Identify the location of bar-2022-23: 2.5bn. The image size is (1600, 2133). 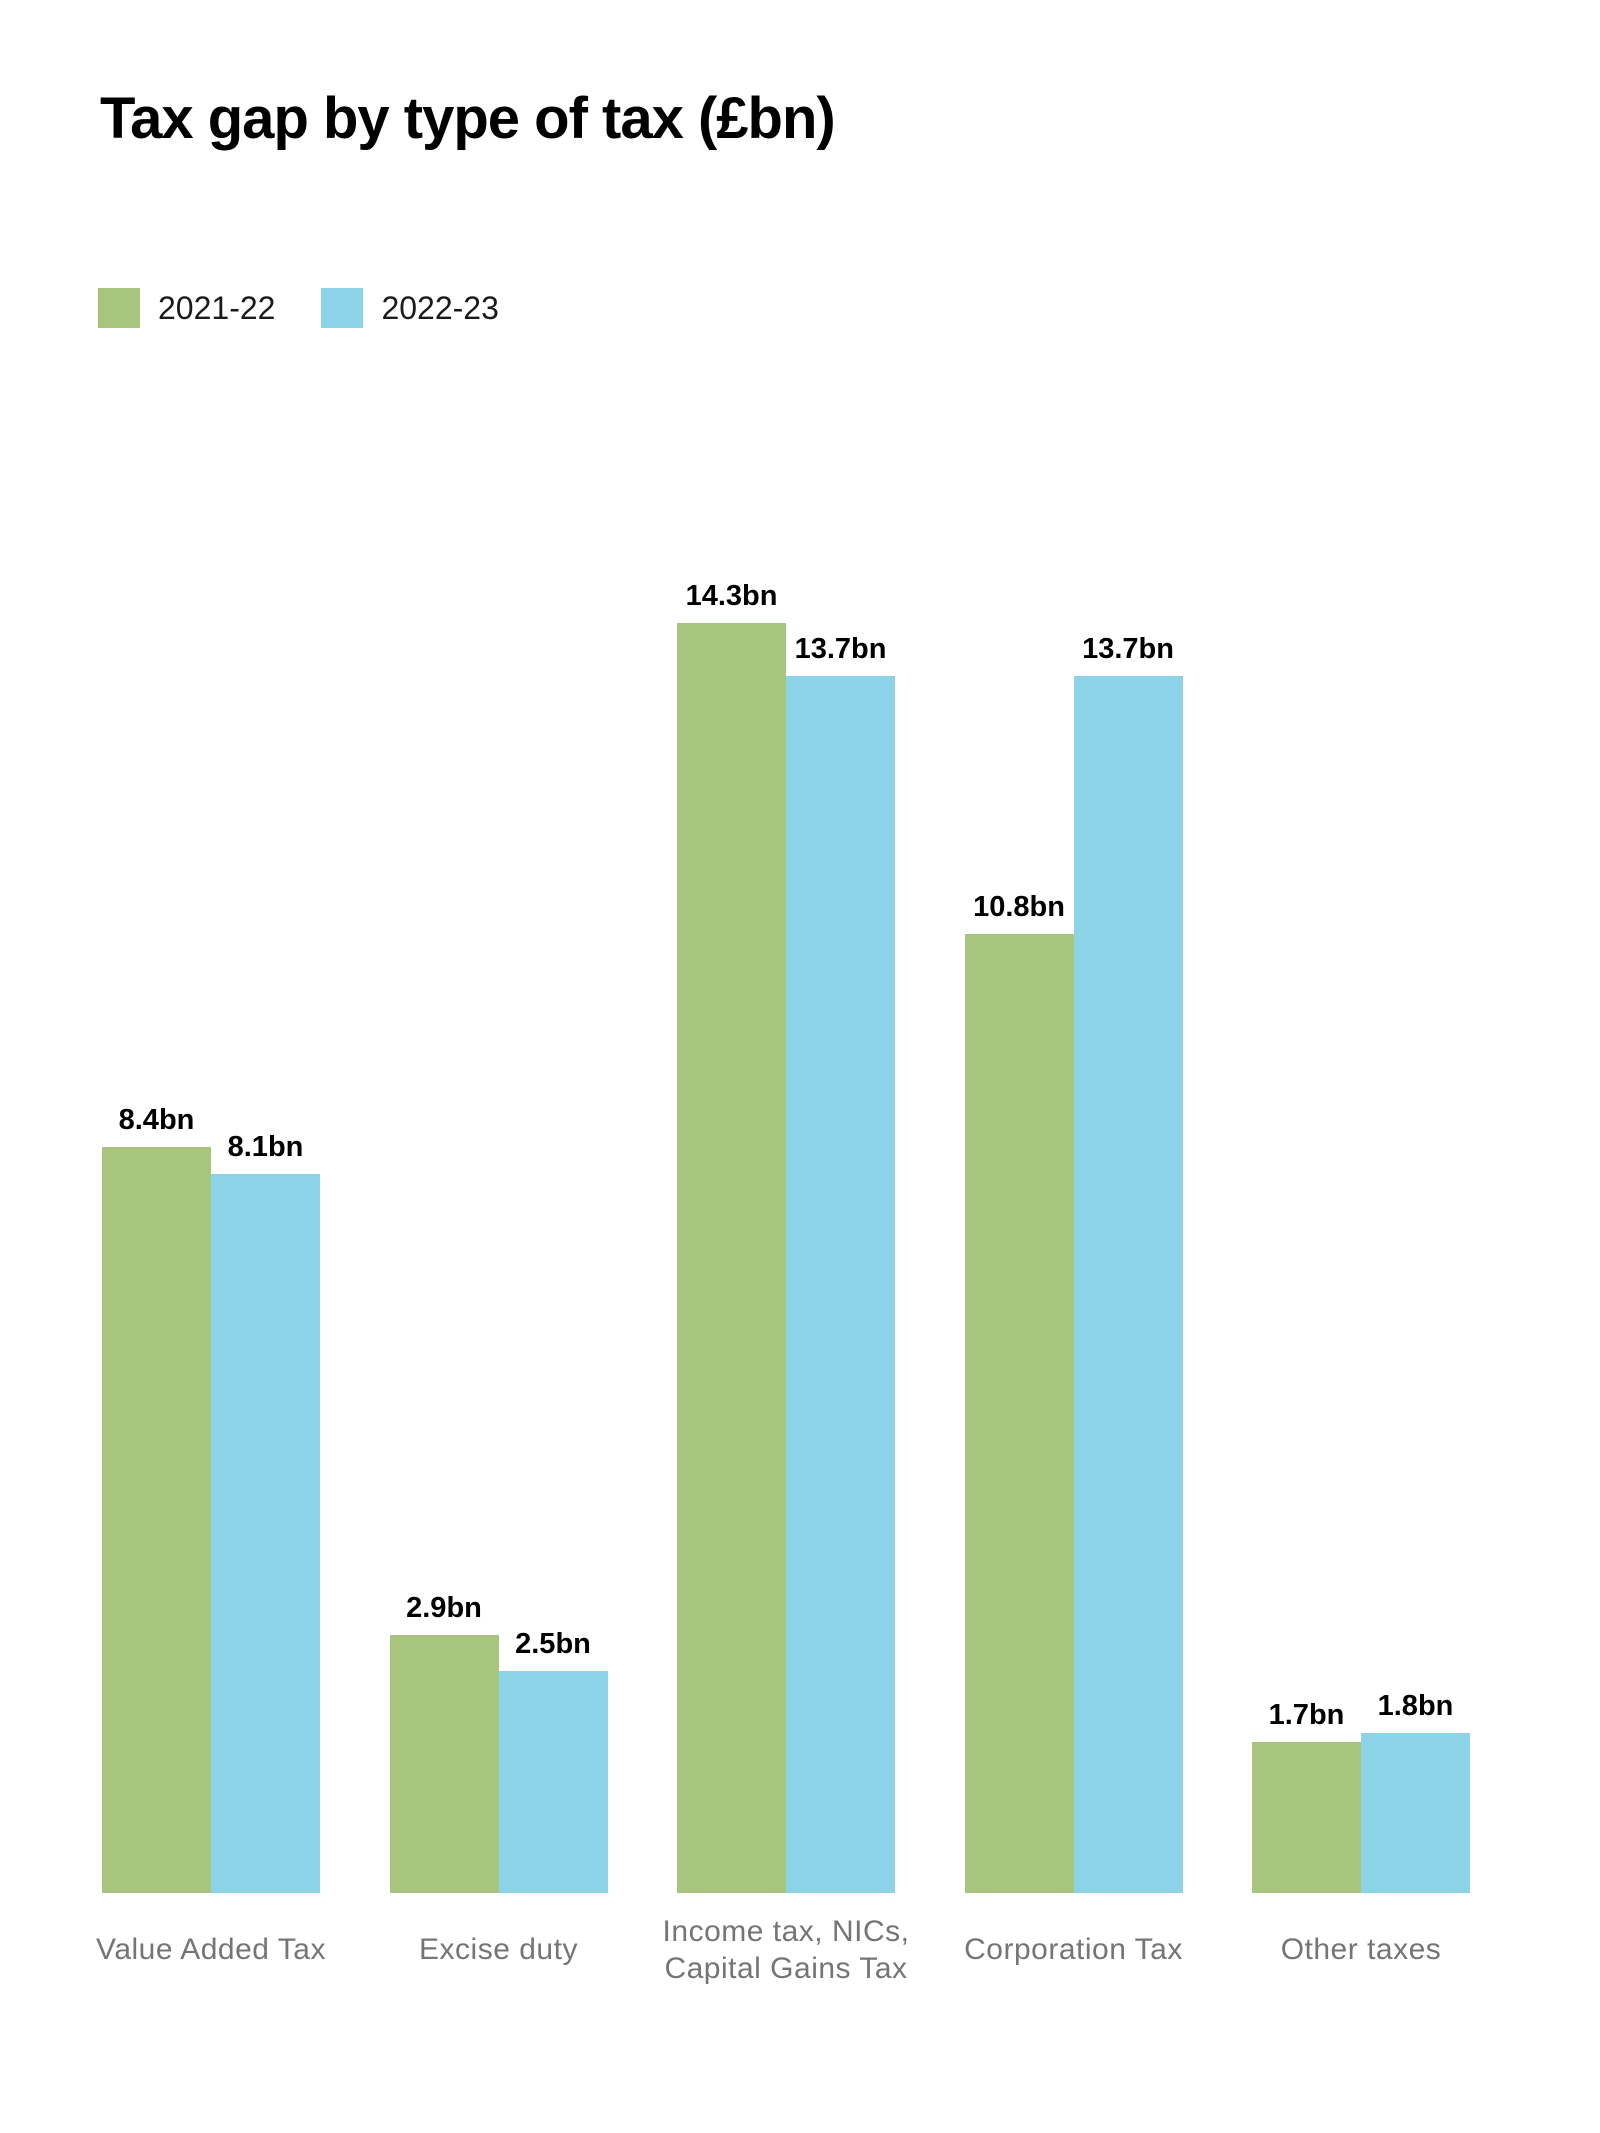
(553, 1760).